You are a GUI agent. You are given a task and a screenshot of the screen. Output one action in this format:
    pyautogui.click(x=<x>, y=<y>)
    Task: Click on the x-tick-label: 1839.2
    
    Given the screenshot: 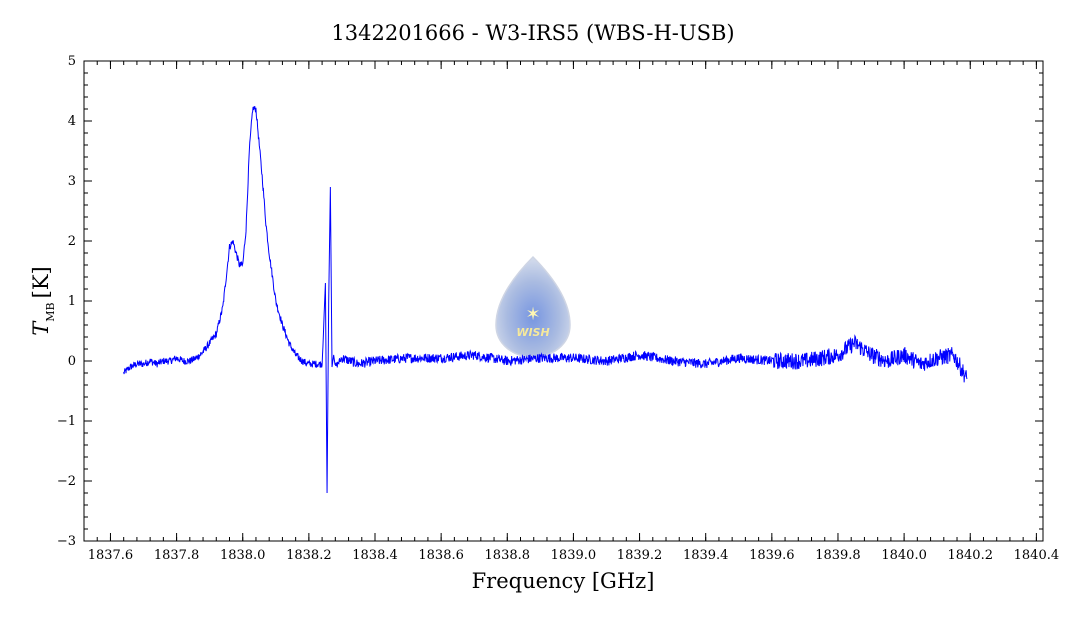 What is the action you would take?
    pyautogui.click(x=640, y=555)
    